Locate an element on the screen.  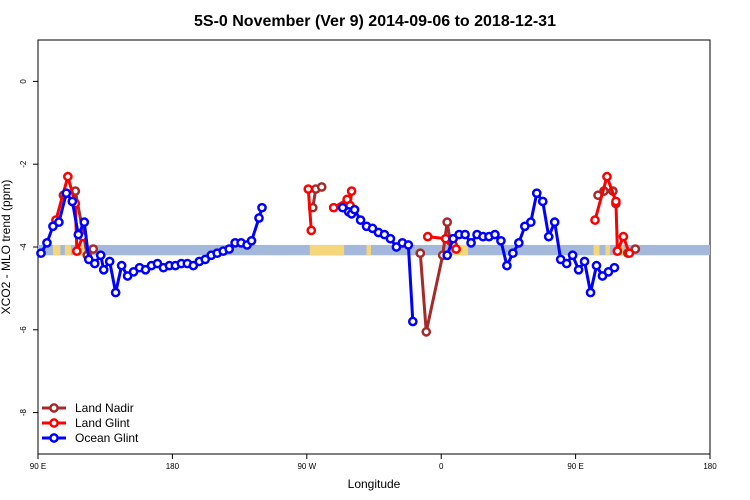
legend-item: Ocean Glint is located at coordinates (90, 438).